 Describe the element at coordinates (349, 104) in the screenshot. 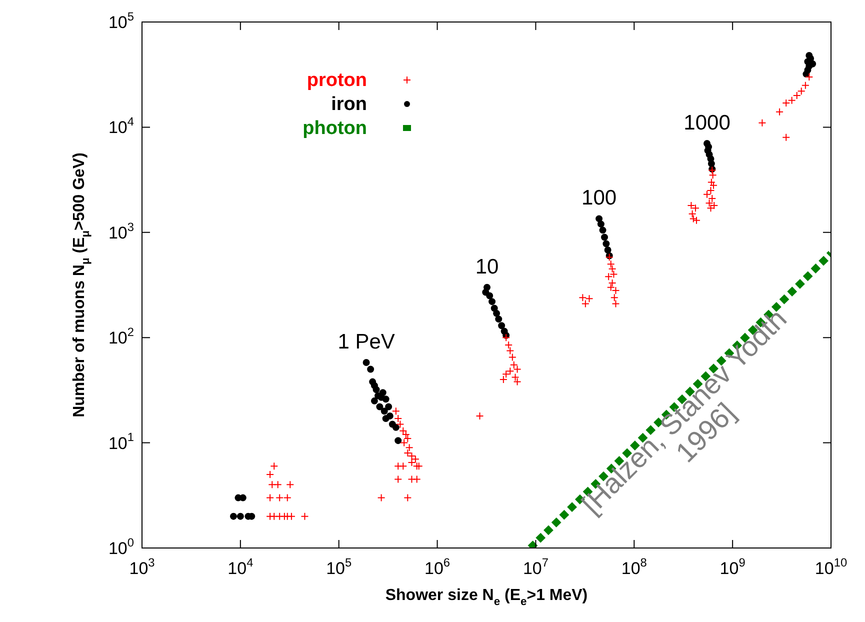

I see `legend-label: iron` at that location.